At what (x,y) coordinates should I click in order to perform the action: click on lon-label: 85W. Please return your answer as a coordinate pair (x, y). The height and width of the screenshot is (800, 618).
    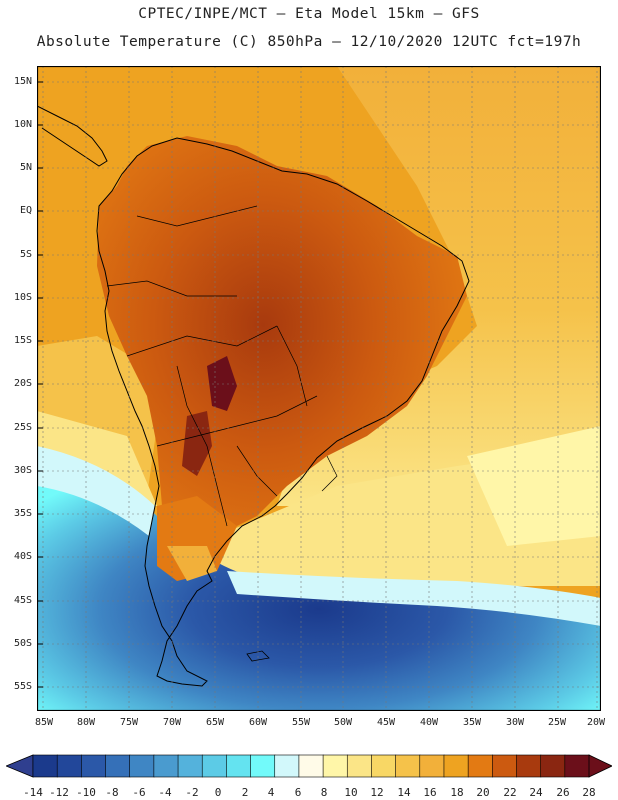
    Looking at the image, I should click on (44, 722).